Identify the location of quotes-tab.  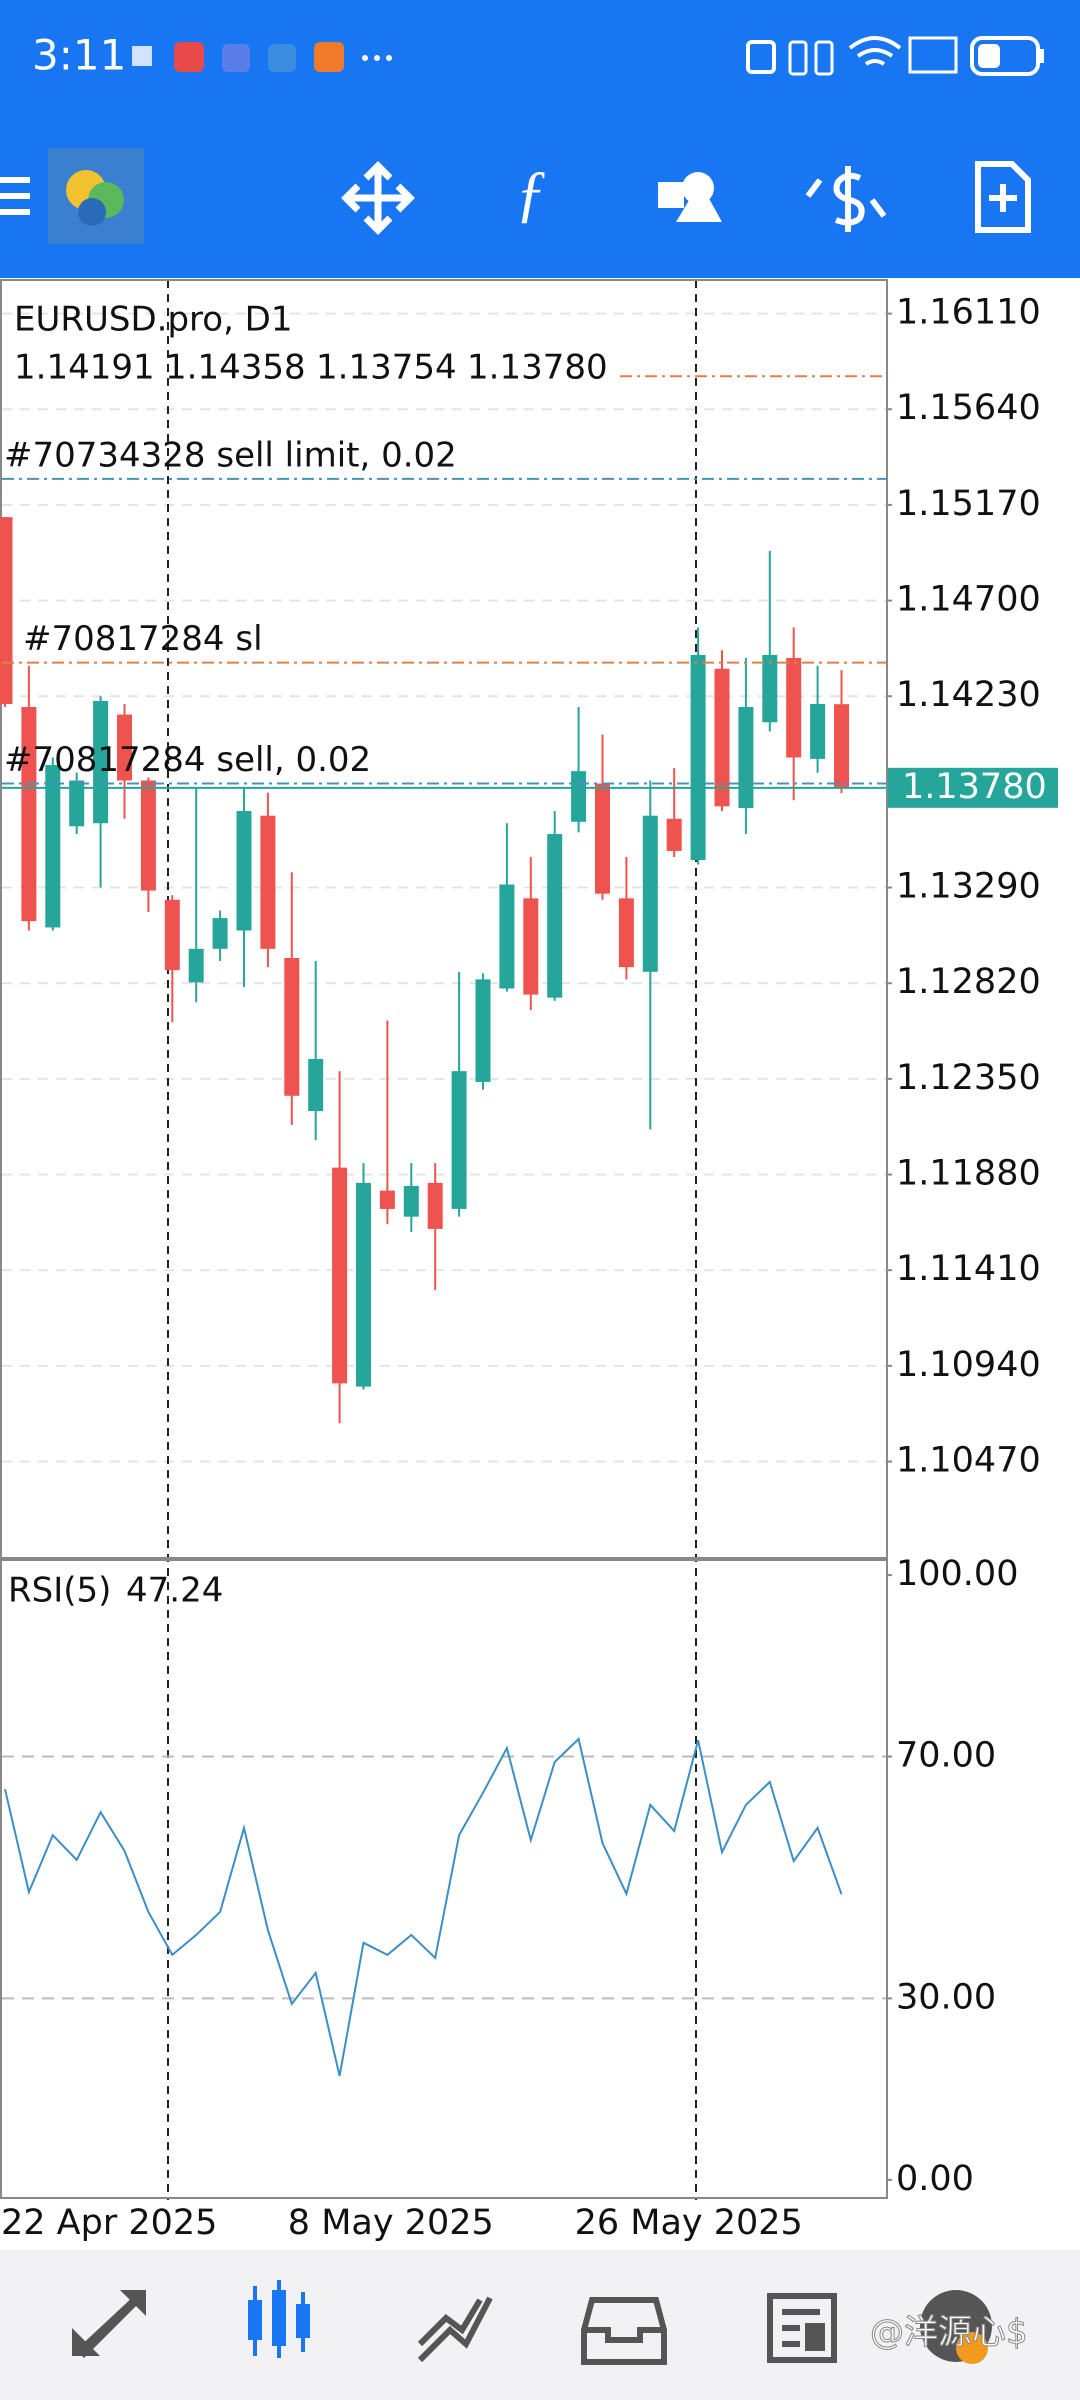
(109, 2324).